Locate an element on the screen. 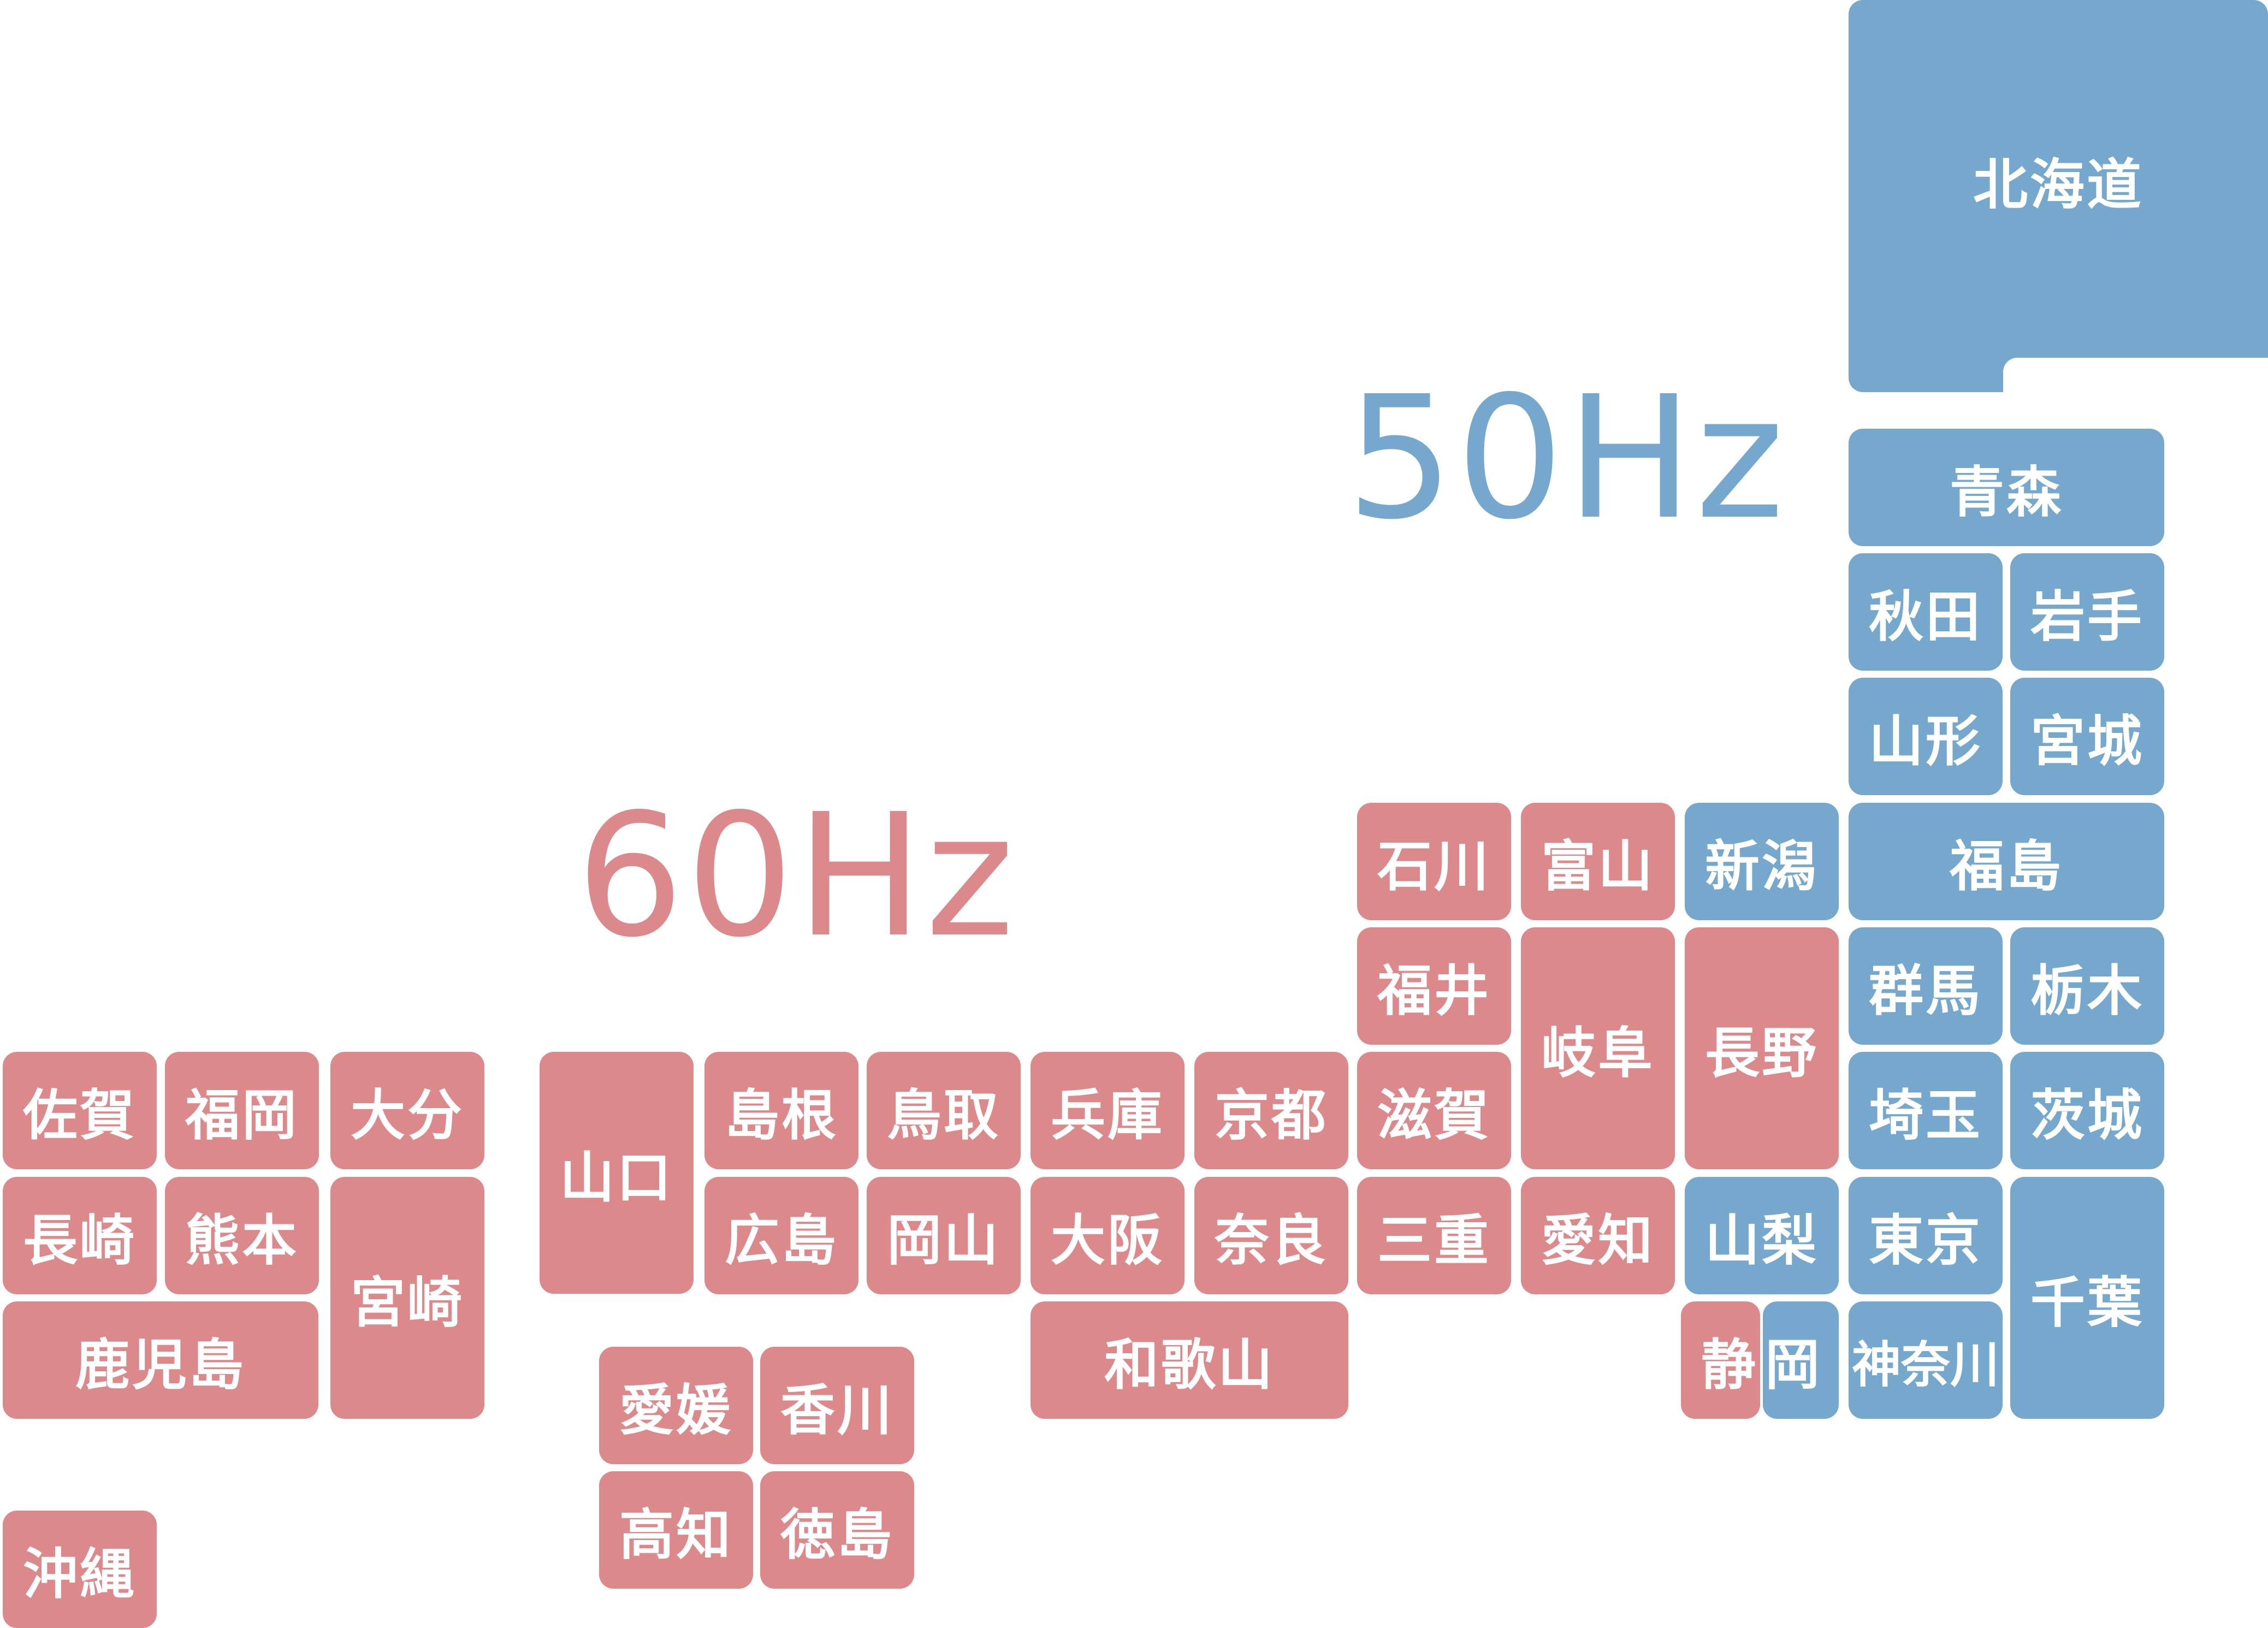 The image size is (2268, 1628). region-kochi: 高知 is located at coordinates (676, 1530).